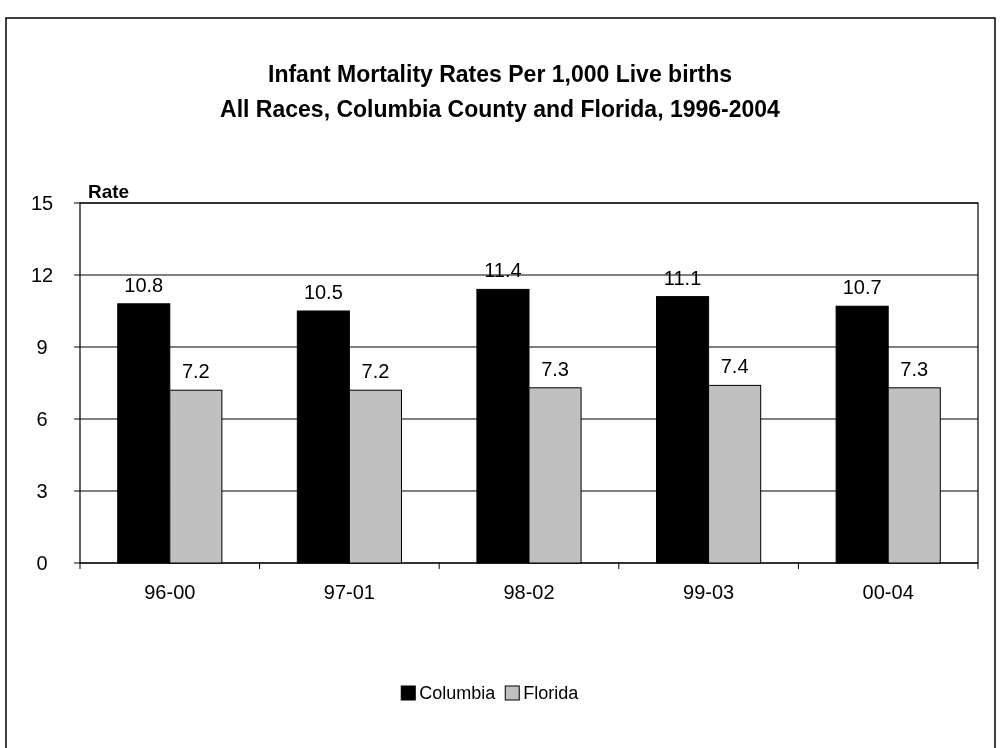 The width and height of the screenshot is (1001, 748). I want to click on data-label: 10.7, so click(862, 287).